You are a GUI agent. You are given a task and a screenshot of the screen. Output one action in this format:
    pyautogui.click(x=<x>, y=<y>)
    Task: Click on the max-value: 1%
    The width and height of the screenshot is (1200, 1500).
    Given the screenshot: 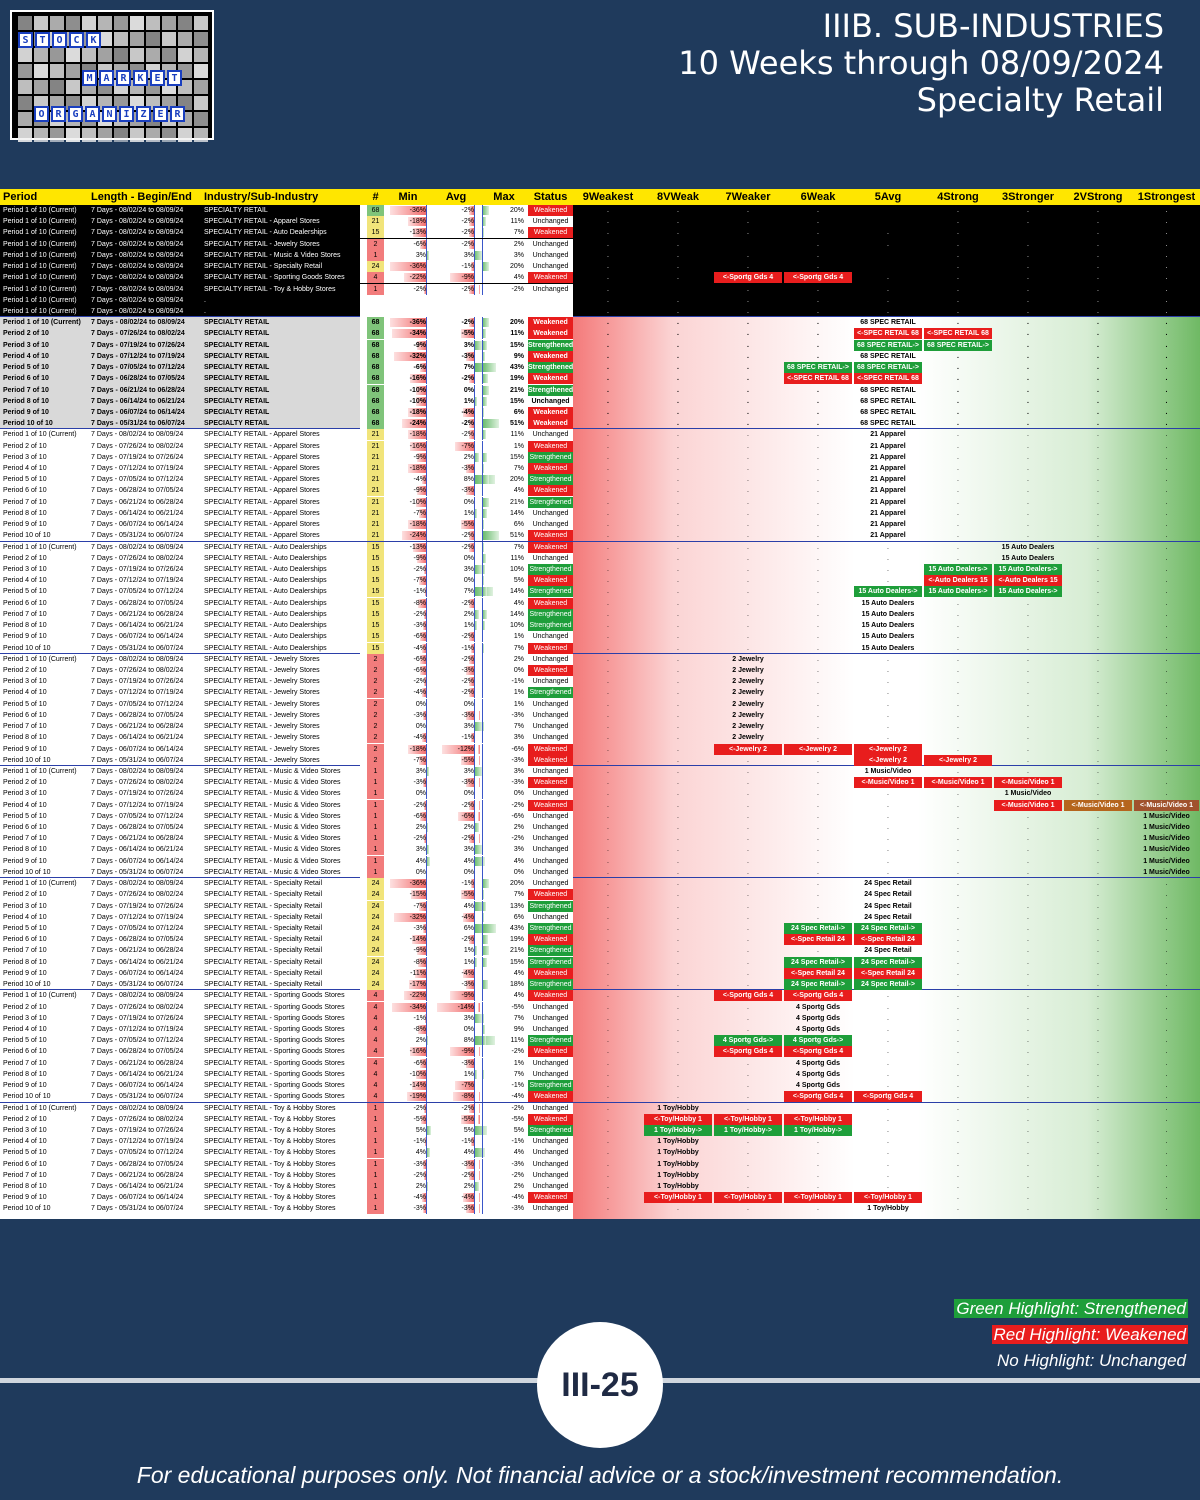 What is the action you would take?
    pyautogui.click(x=518, y=704)
    